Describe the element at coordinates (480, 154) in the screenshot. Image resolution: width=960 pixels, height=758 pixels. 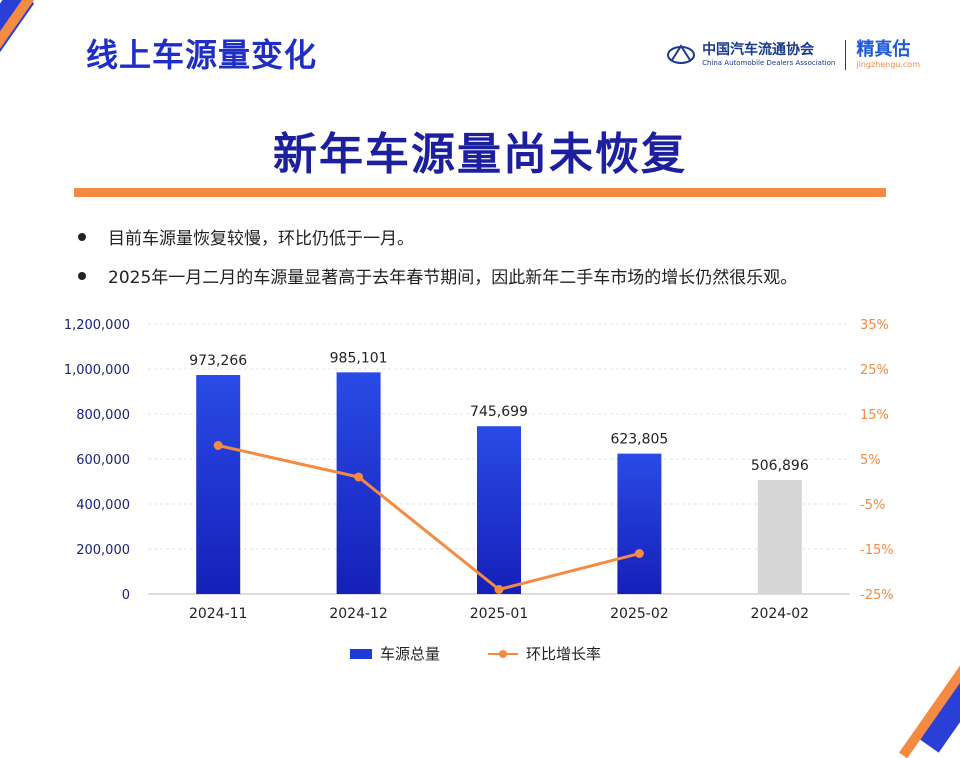
I see `headline: 新年车源量尚未恢复` at that location.